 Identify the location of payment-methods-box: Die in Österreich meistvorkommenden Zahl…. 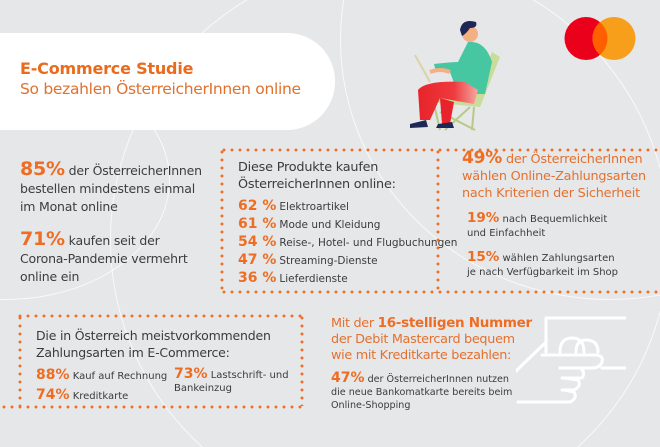
(162, 364).